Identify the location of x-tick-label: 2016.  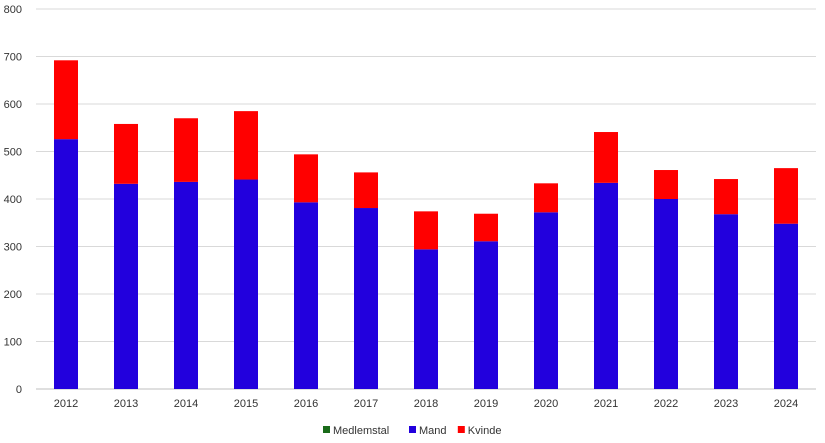
(306, 404).